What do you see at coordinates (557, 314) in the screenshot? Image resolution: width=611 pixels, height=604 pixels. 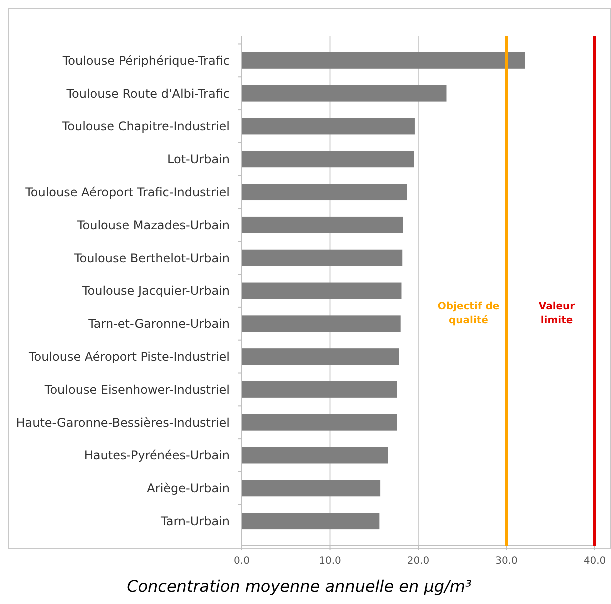 I see `ref-line-label: Valeur limite` at bounding box center [557, 314].